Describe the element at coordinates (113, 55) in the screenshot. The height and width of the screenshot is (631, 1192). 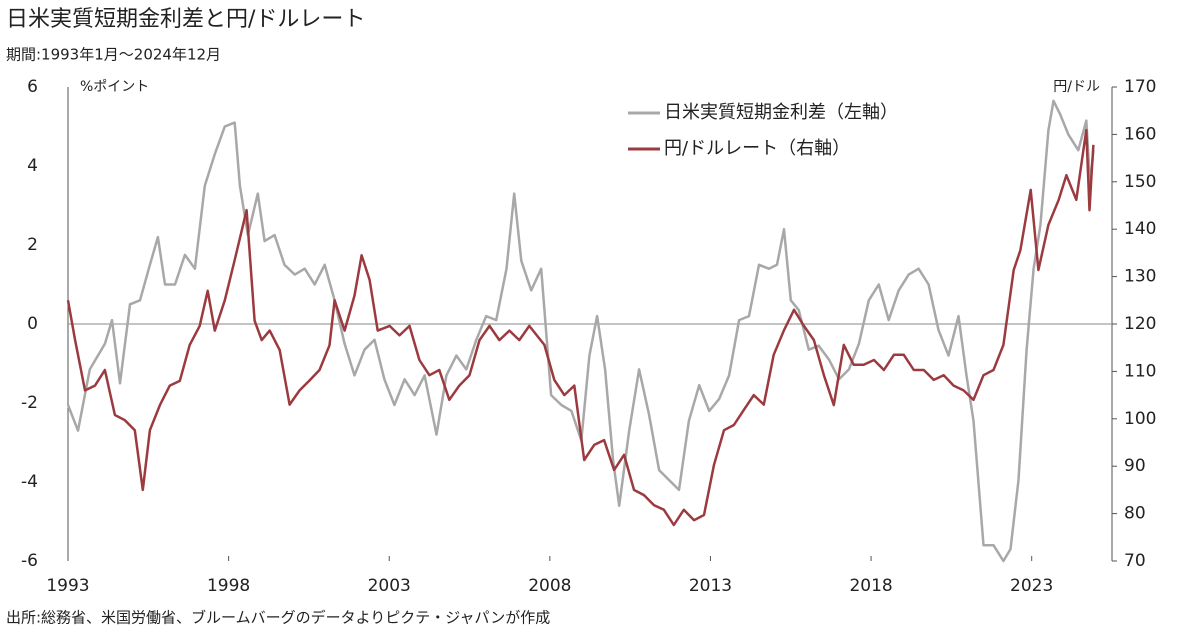
I see `chart-subtitle: 期間:1993年1月～2024年12月` at that location.